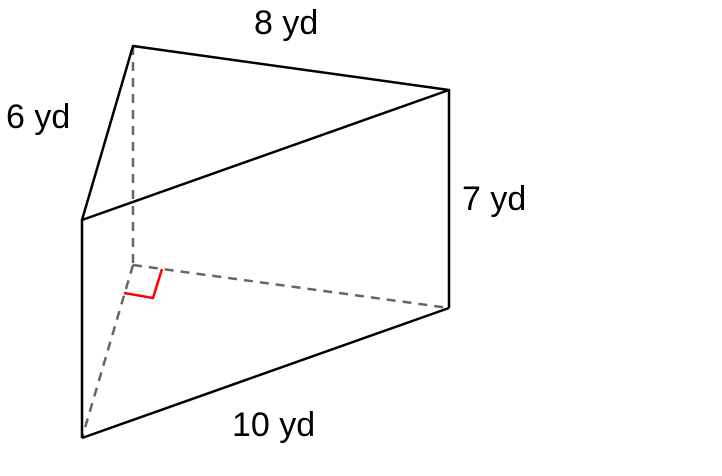 This screenshot has height=476, width=722. Describe the element at coordinates (38, 117) in the screenshot. I see `label-left-edge: 6 yd` at that location.